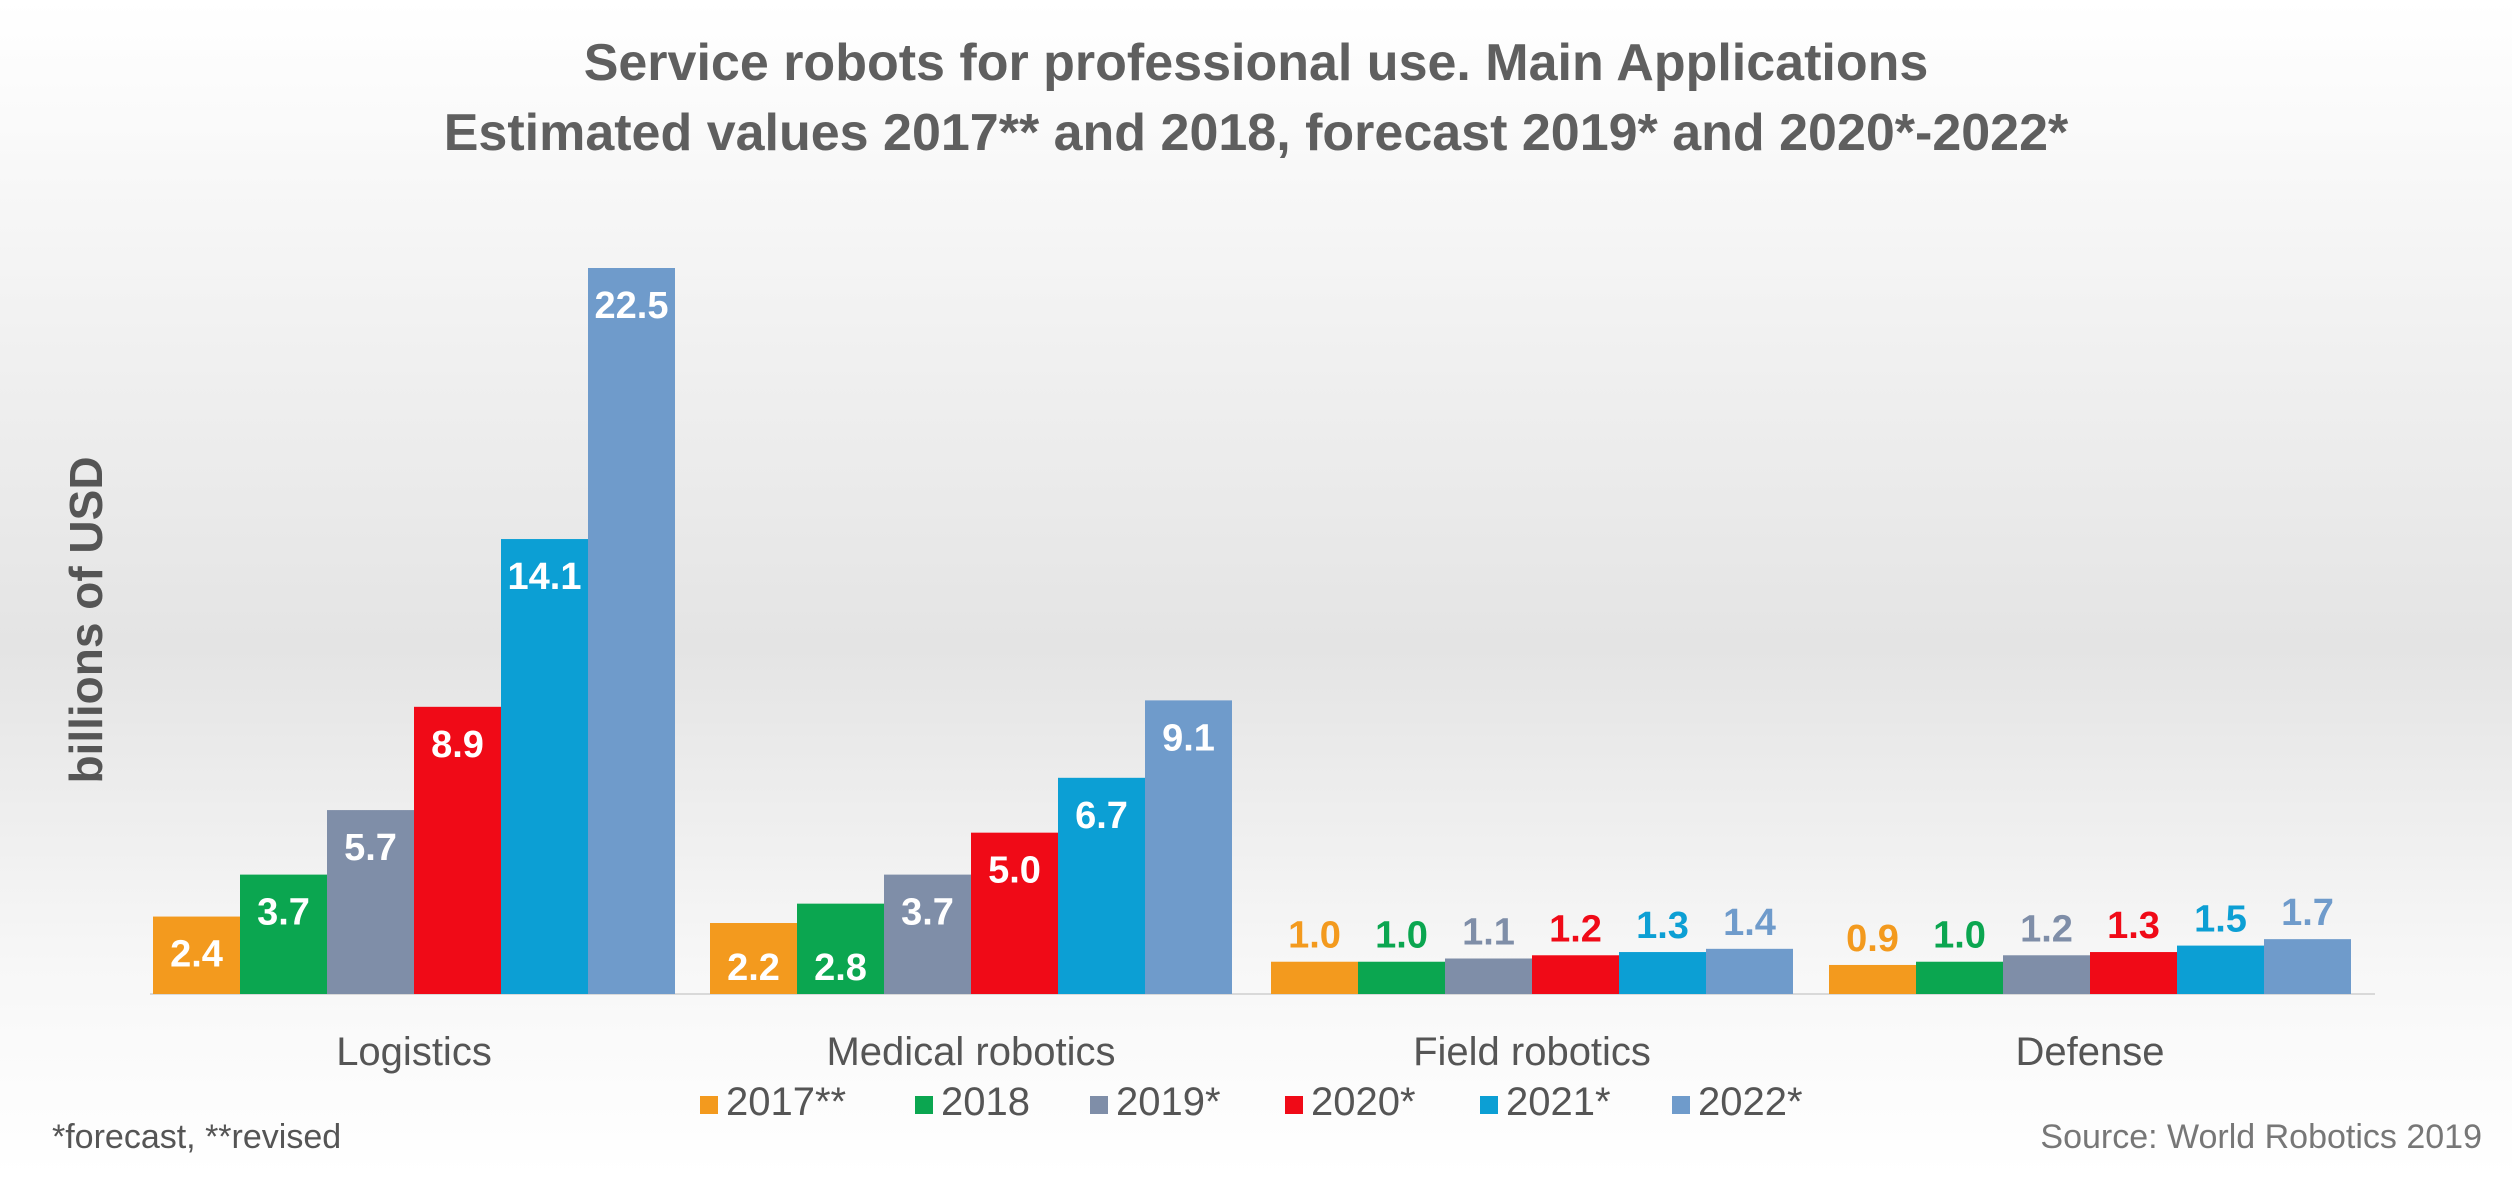 This screenshot has height=1180, width=2512. What do you see at coordinates (414, 1052) in the screenshot?
I see `category-label: Logistics` at bounding box center [414, 1052].